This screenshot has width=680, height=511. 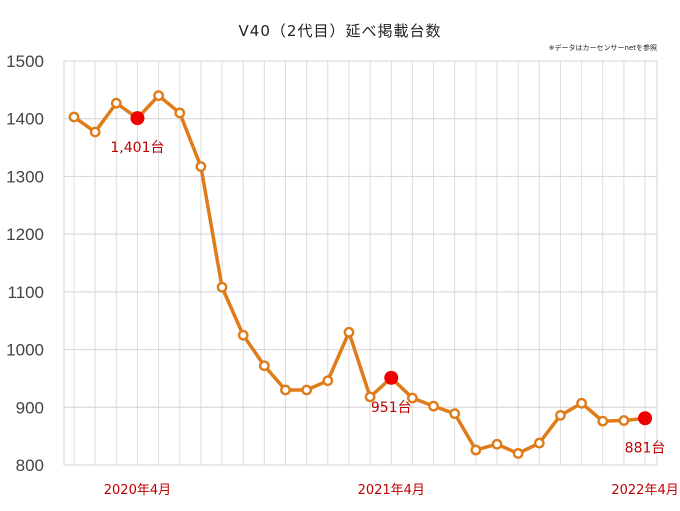 I want to click on y-tick-label: 1500, so click(x=25, y=61).